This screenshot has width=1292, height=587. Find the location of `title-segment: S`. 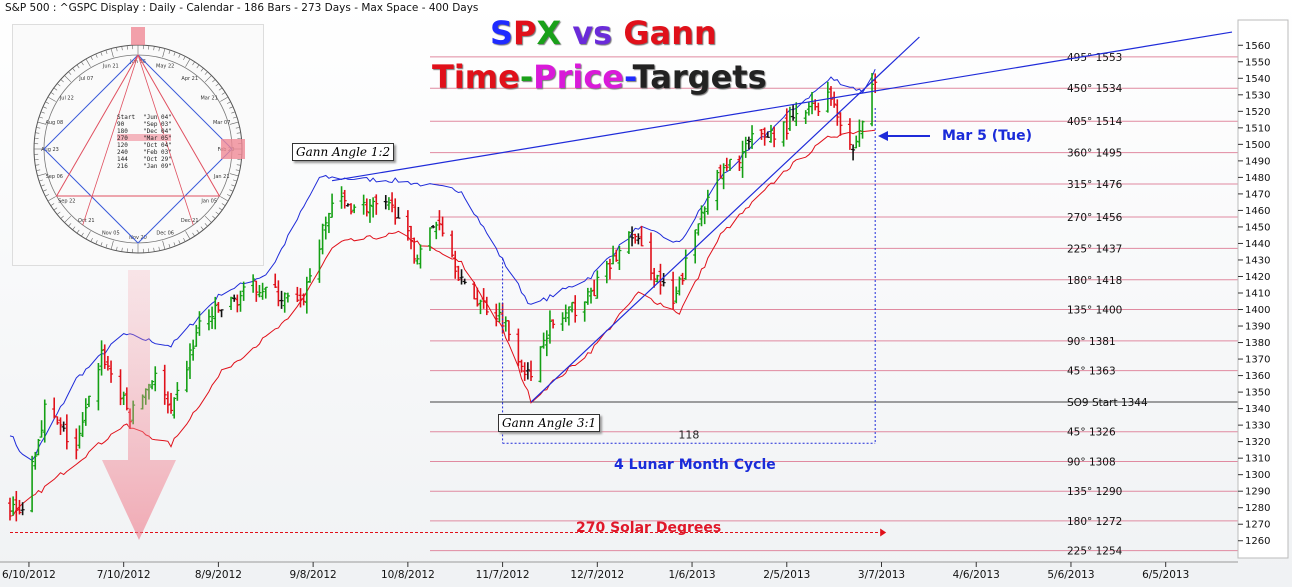

title-segment: S is located at coordinates (502, 33).